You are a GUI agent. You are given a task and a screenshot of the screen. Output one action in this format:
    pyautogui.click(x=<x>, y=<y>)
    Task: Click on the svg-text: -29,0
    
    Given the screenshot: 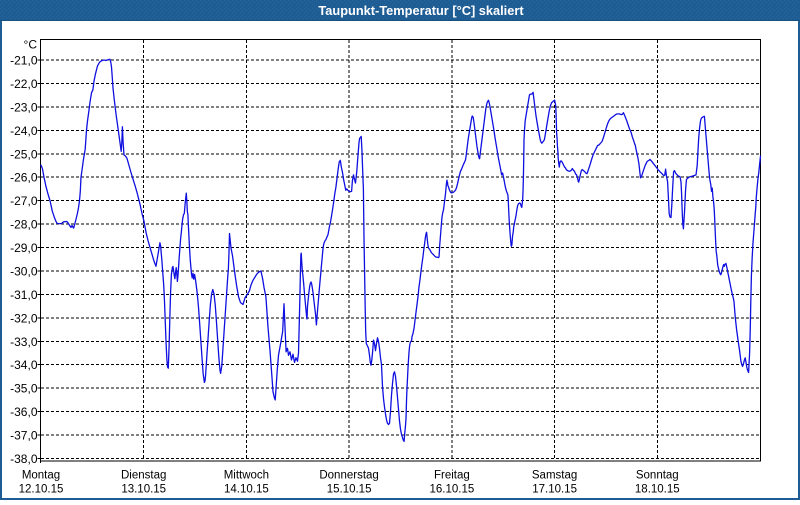 What is the action you would take?
    pyautogui.click(x=24, y=248)
    